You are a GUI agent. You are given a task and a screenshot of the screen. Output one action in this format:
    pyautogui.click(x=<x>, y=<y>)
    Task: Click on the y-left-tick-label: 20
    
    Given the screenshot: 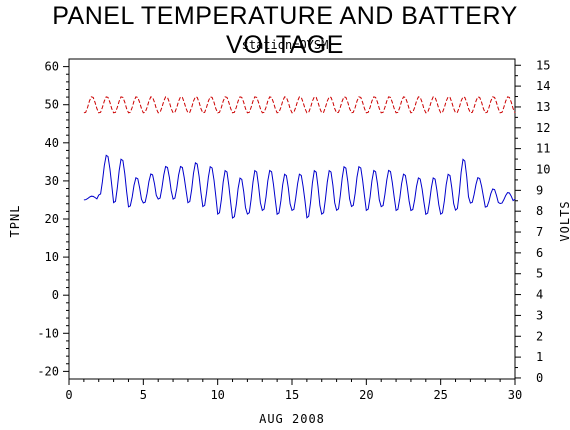 What is the action you would take?
    pyautogui.click(x=52, y=219)
    